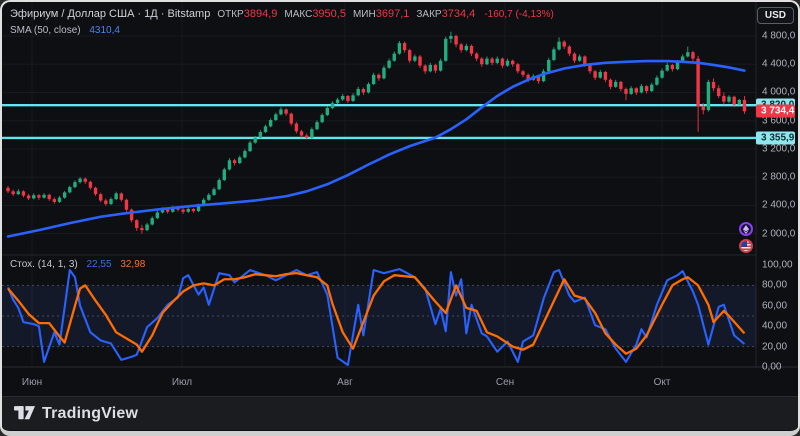 The image size is (800, 436). Describe the element at coordinates (775, 15) in the screenshot. I see `currency-usd-button: USD` at that location.